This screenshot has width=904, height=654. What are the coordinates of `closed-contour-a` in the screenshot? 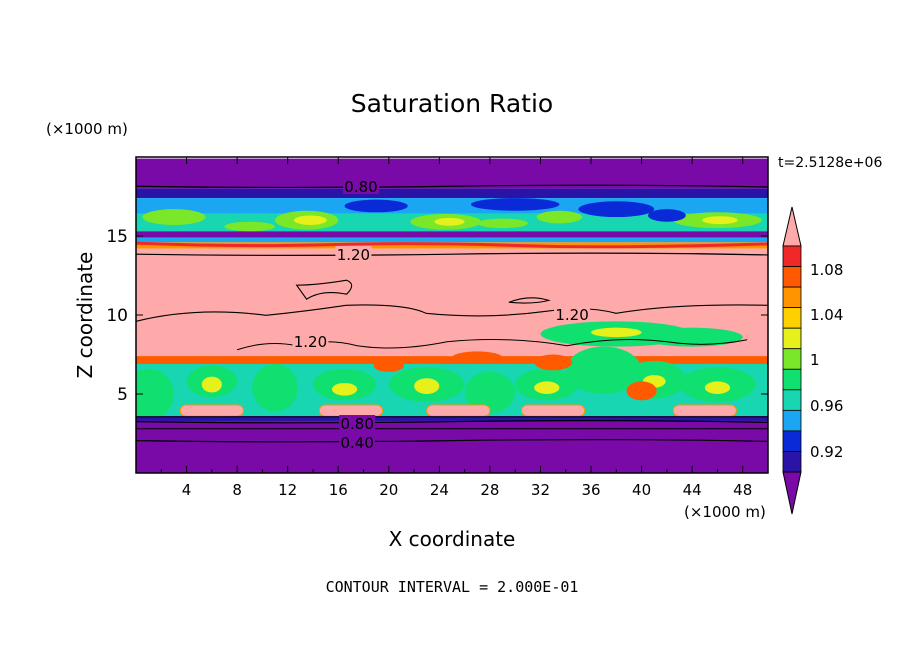 It's located at (324, 289).